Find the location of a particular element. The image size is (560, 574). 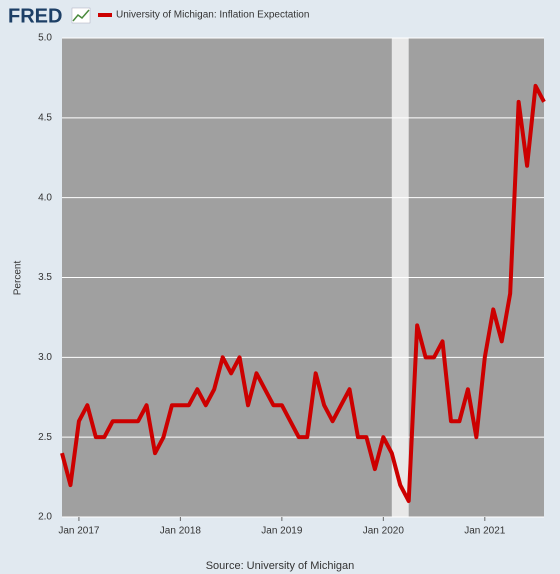

y-tick-label: 3.0 is located at coordinates (45, 357).